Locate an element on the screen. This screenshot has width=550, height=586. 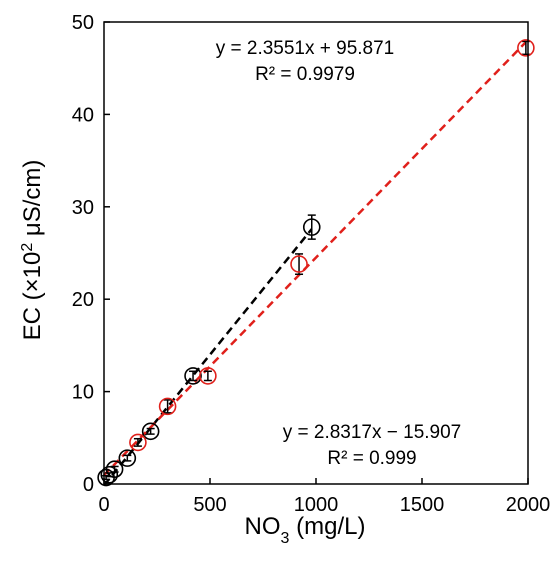
y-tick-label-2: 20 is located at coordinates (83, 300).